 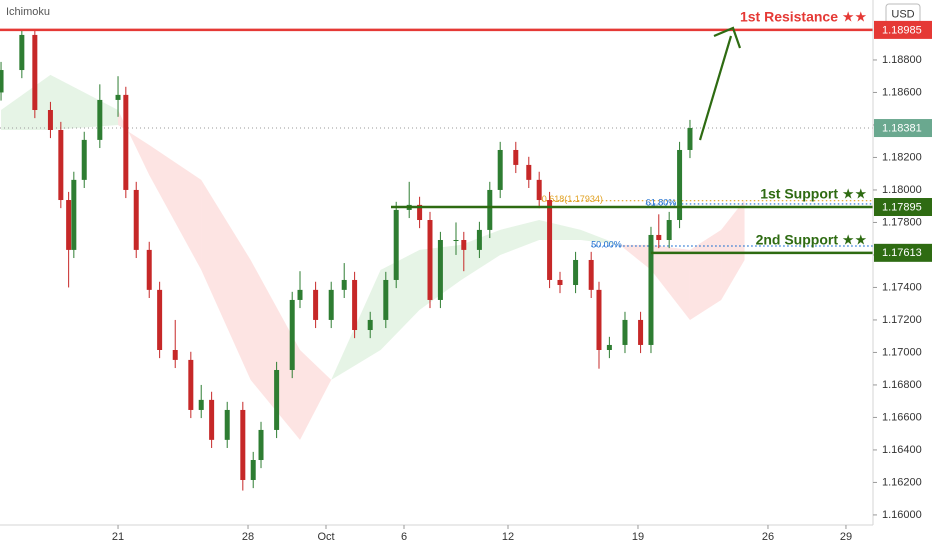 I want to click on fib-label: 50.00%, so click(x=606, y=244).